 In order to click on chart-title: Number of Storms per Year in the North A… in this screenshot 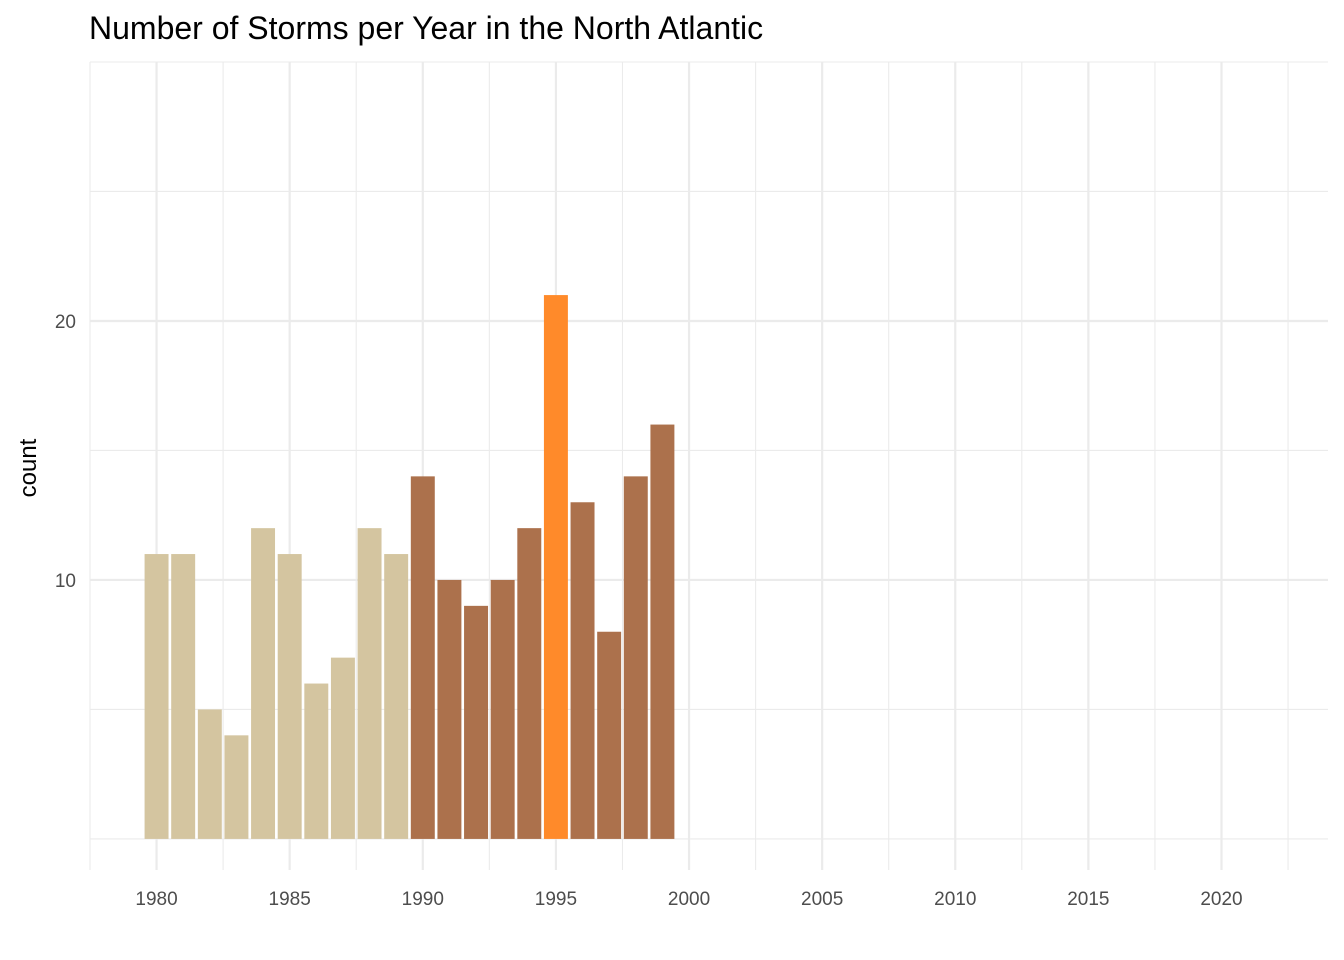, I will do `click(426, 28)`.